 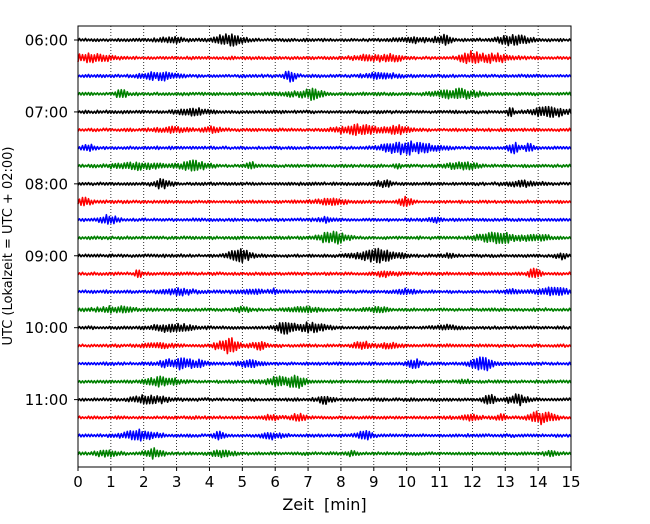 I want to click on y-axis-ticks: 06:00 07:00 08:00 09:00 10:00 11:00, so click(x=51, y=220).